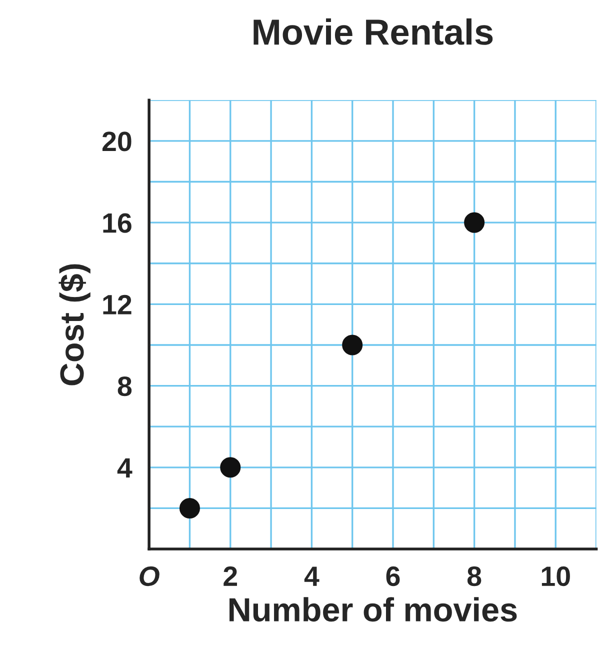  What do you see at coordinates (556, 576) in the screenshot?
I see `x-tick-label: 10` at bounding box center [556, 576].